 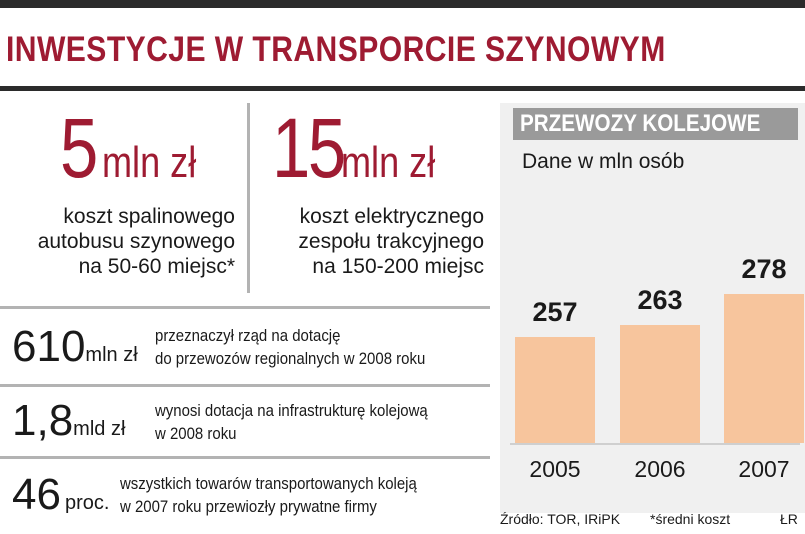 What do you see at coordinates (789, 519) in the screenshot?
I see `author-initials: ŁR` at bounding box center [789, 519].